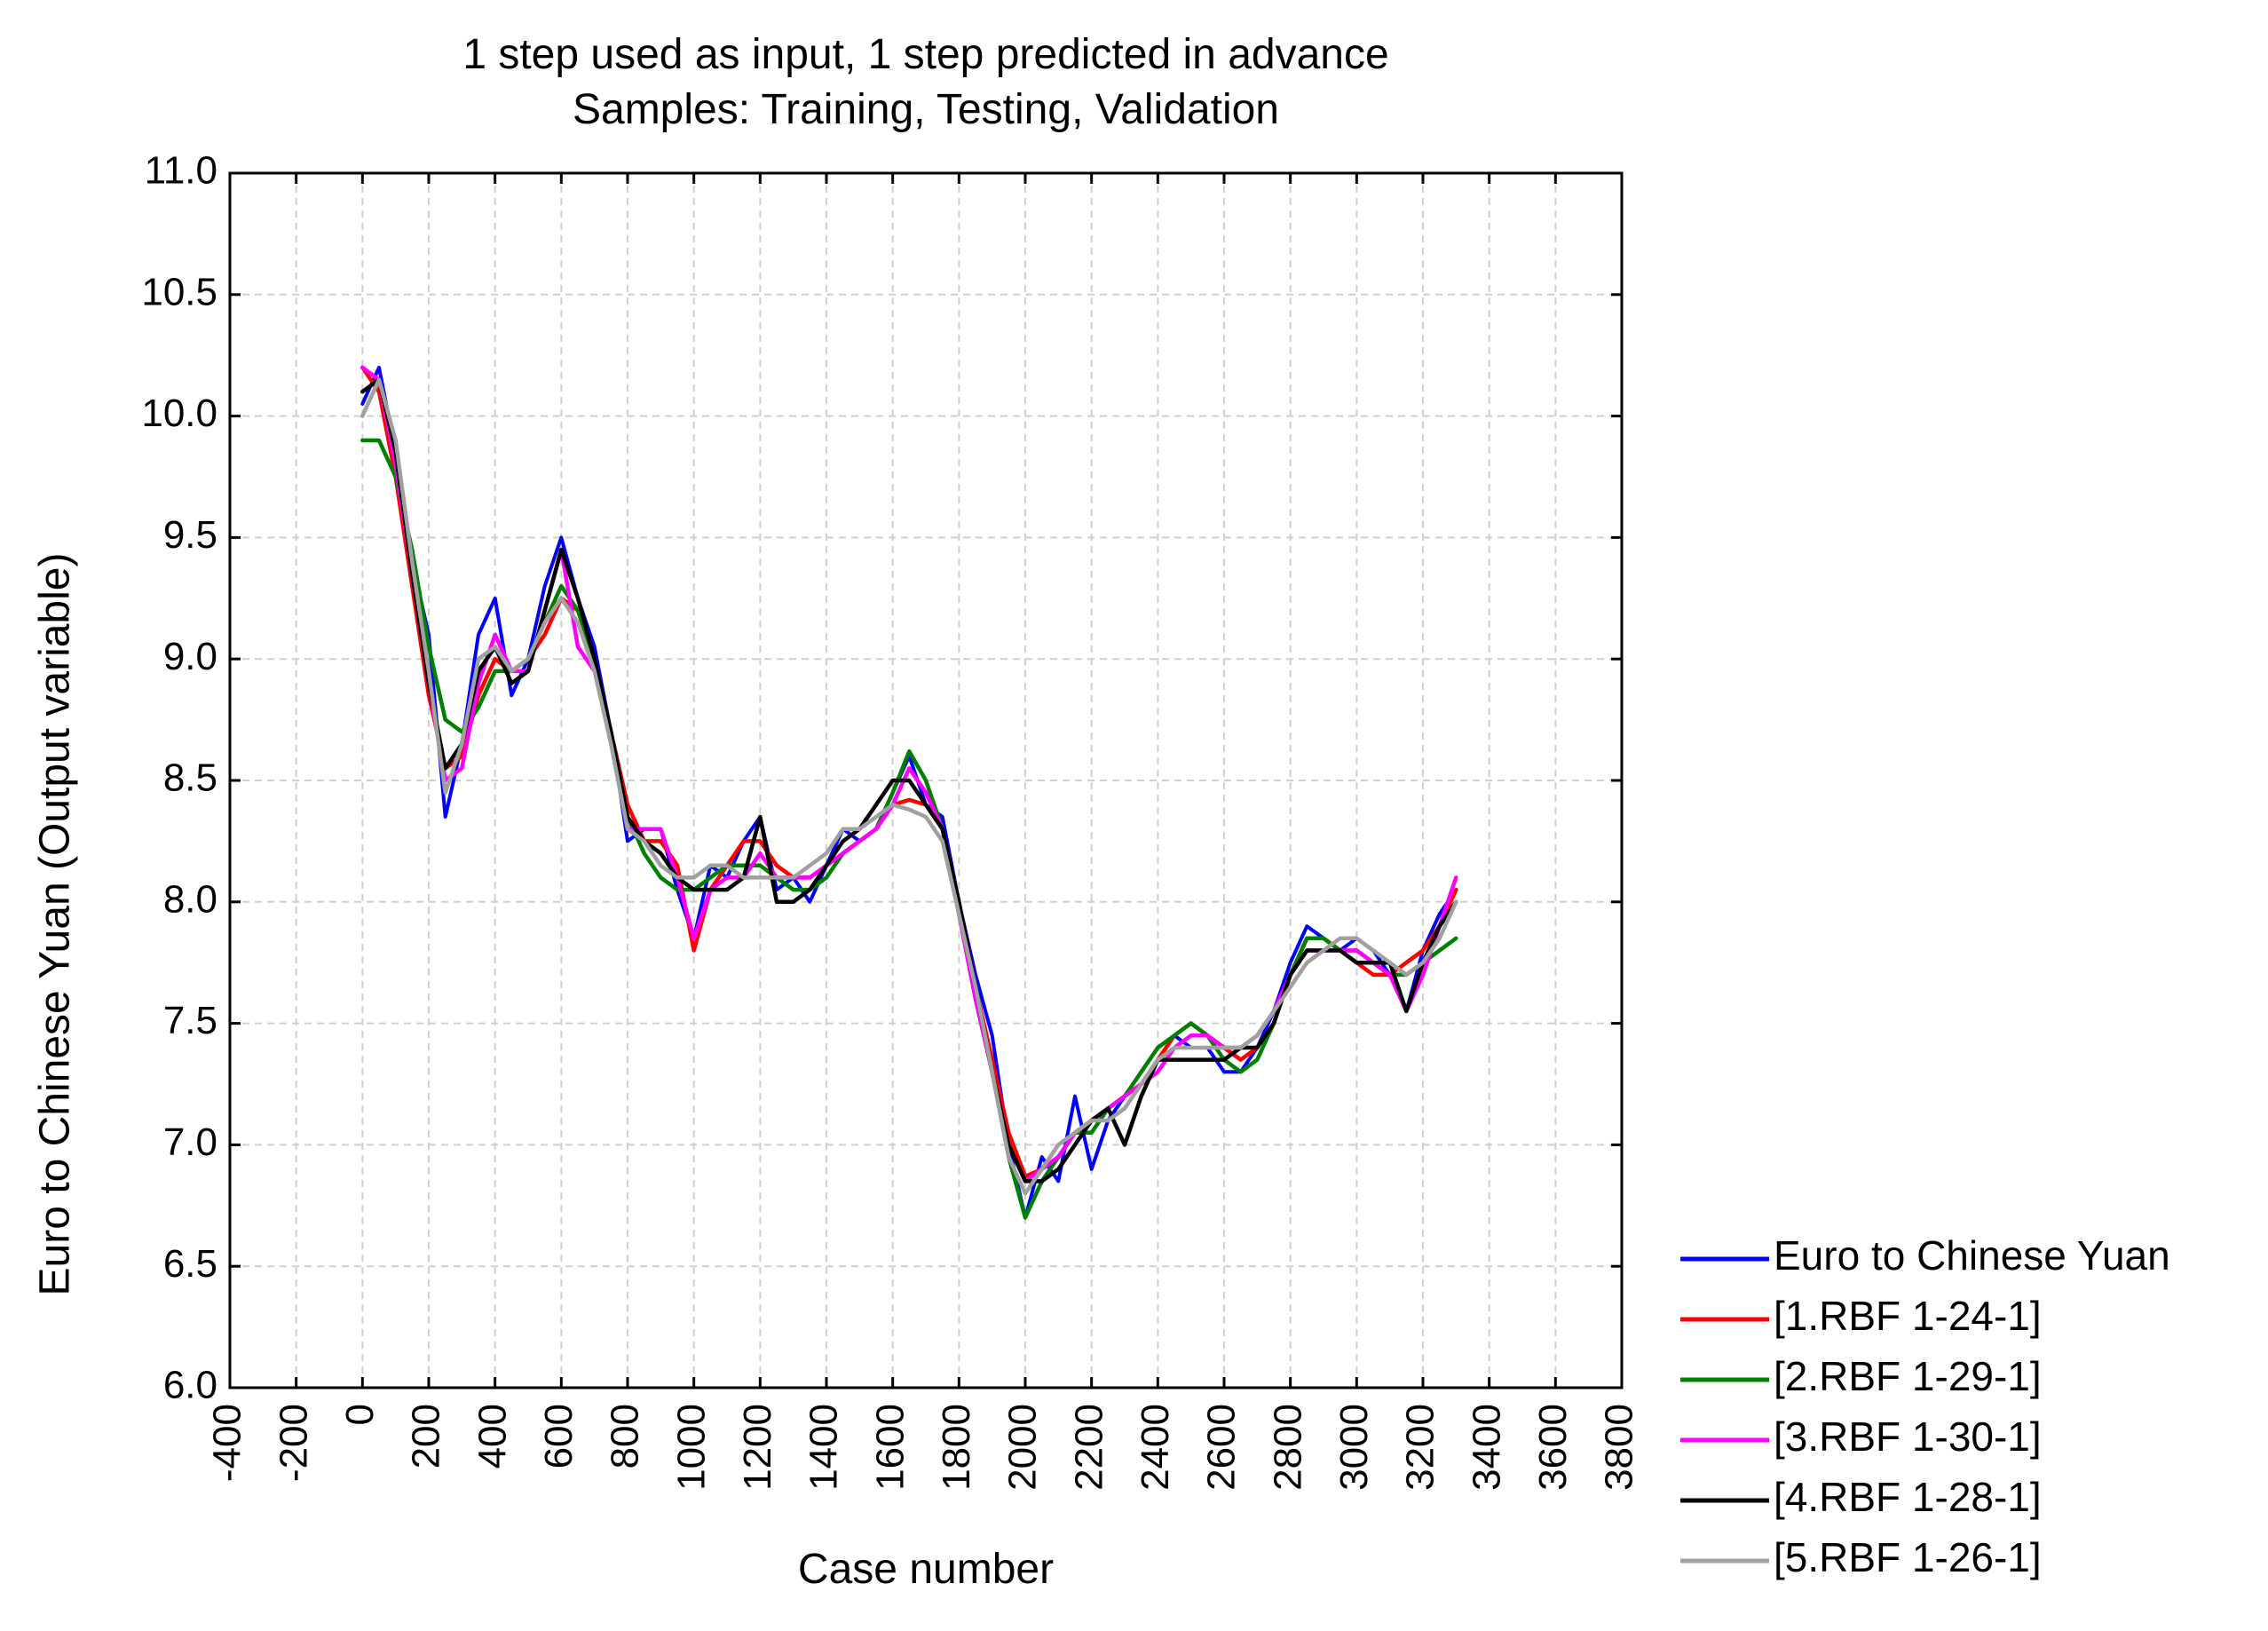  I want to click on legend-label: [2.RBF 1-29-1], so click(1908, 1376).